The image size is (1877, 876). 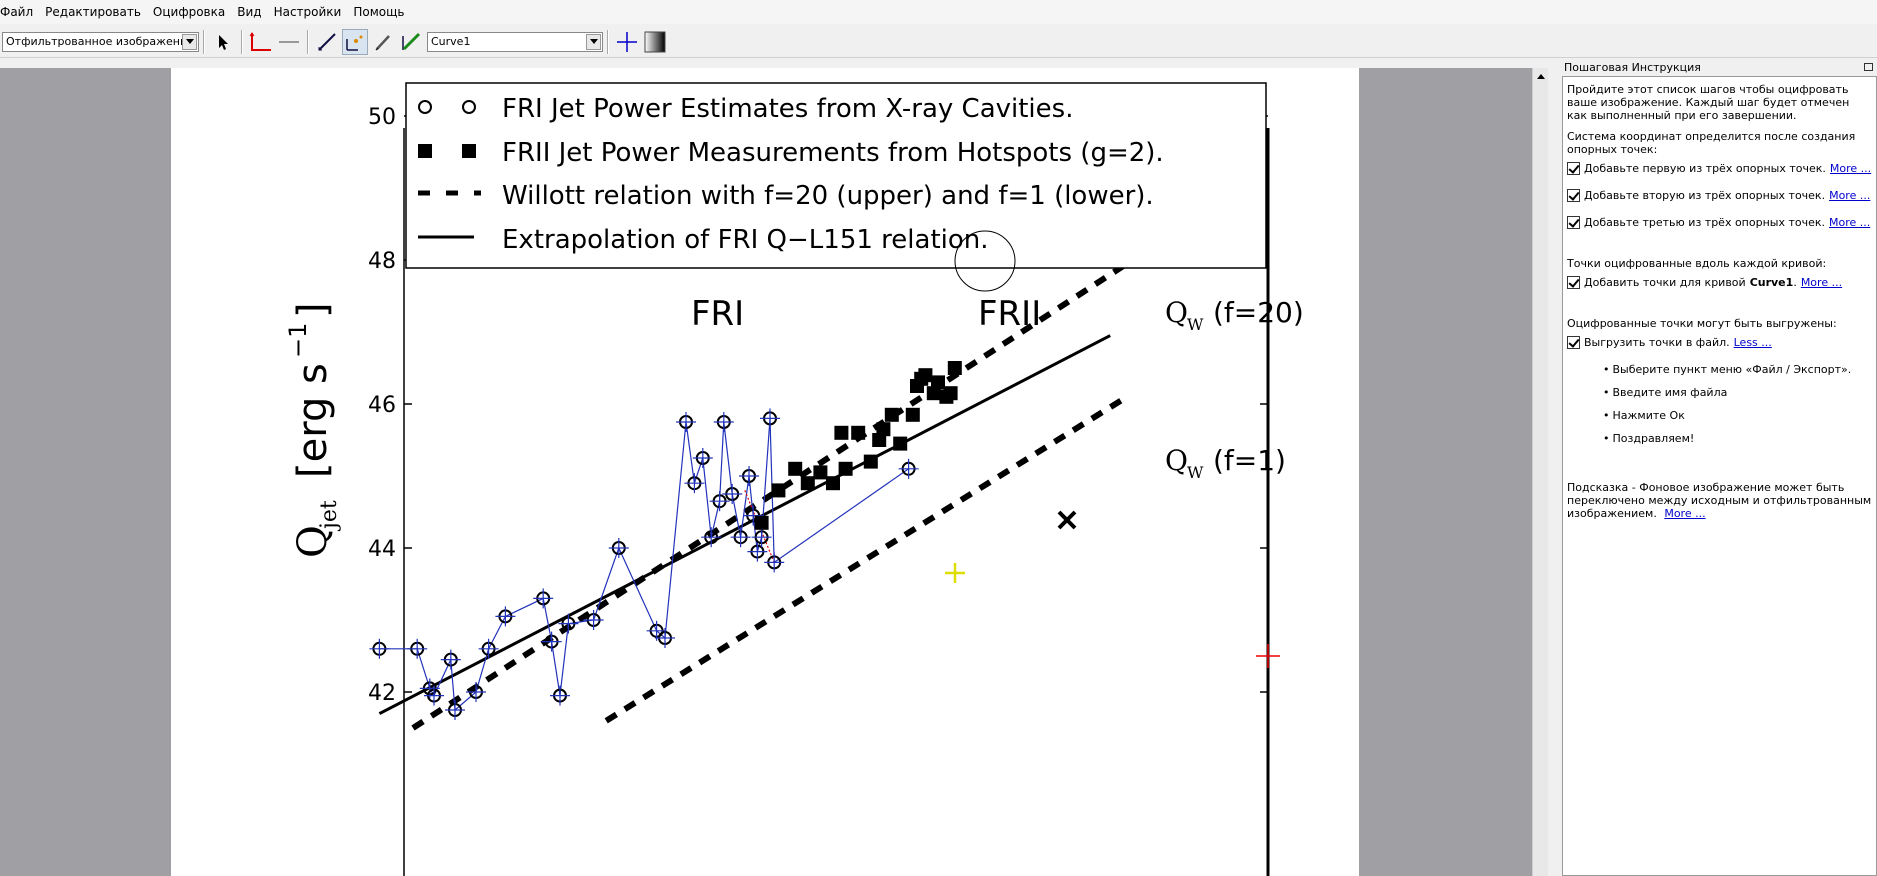 I want to click on menu-digitize: Оцифровка, so click(x=189, y=12).